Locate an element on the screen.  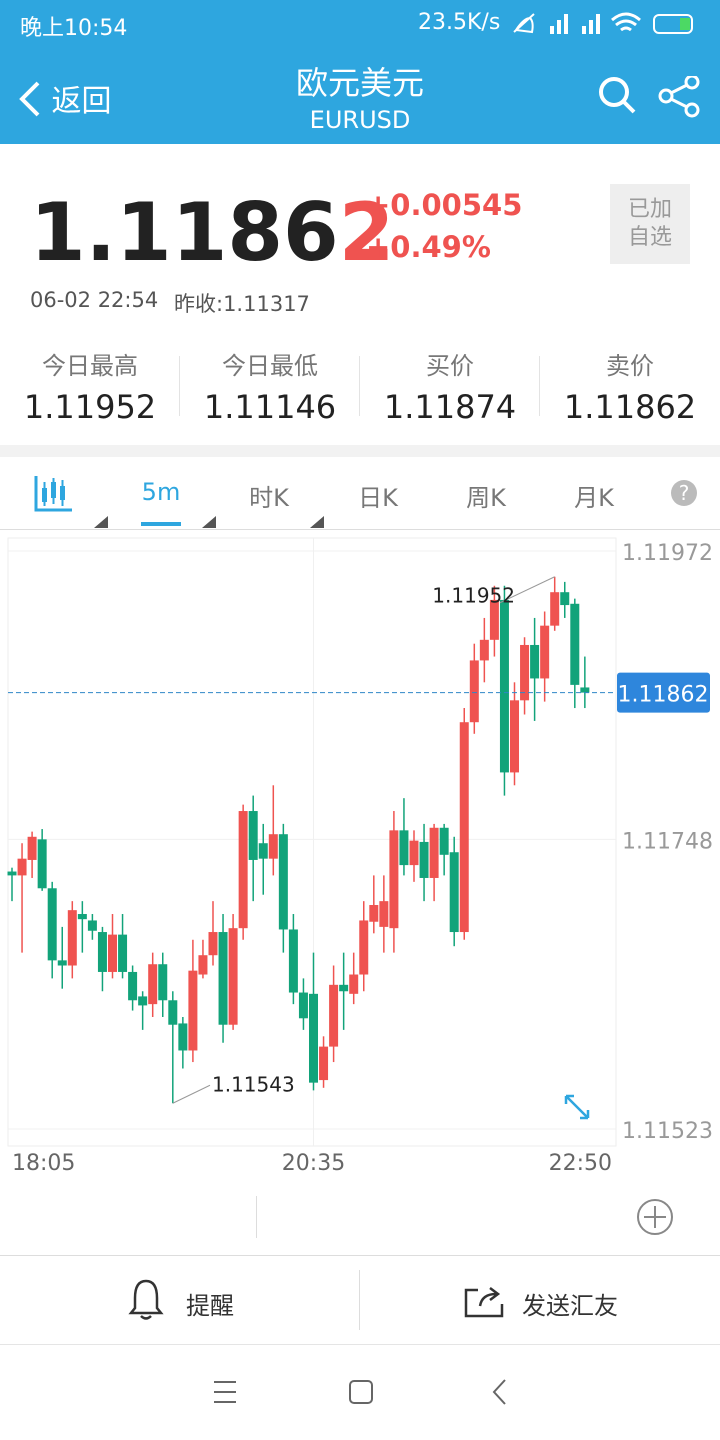
status-speed: 23.5K/s is located at coordinates (459, 22).